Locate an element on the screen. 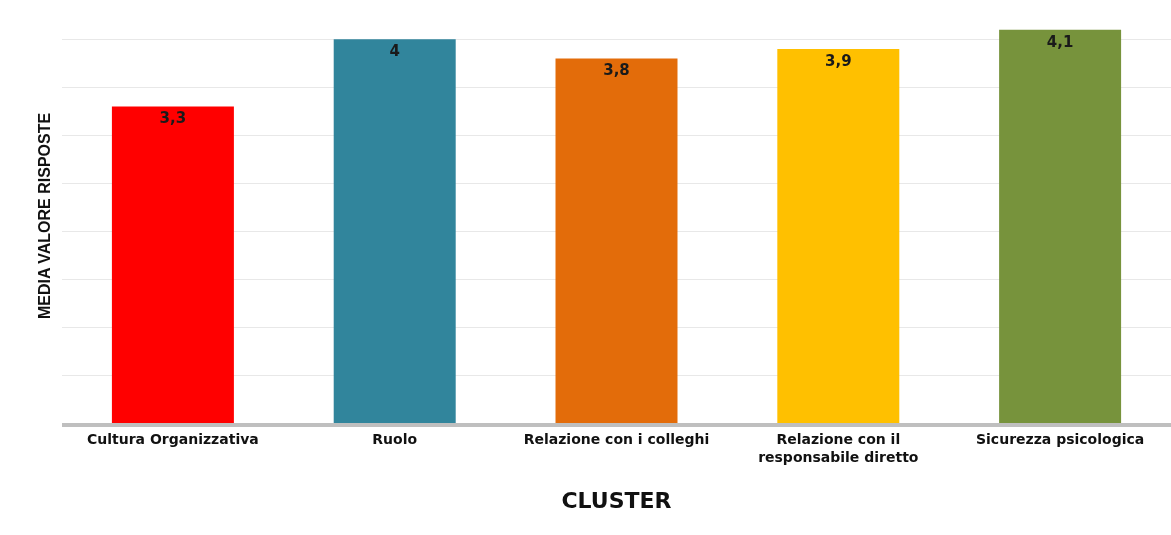  x-tick-label: Relazione con il responsabile diretto is located at coordinates (838, 447).